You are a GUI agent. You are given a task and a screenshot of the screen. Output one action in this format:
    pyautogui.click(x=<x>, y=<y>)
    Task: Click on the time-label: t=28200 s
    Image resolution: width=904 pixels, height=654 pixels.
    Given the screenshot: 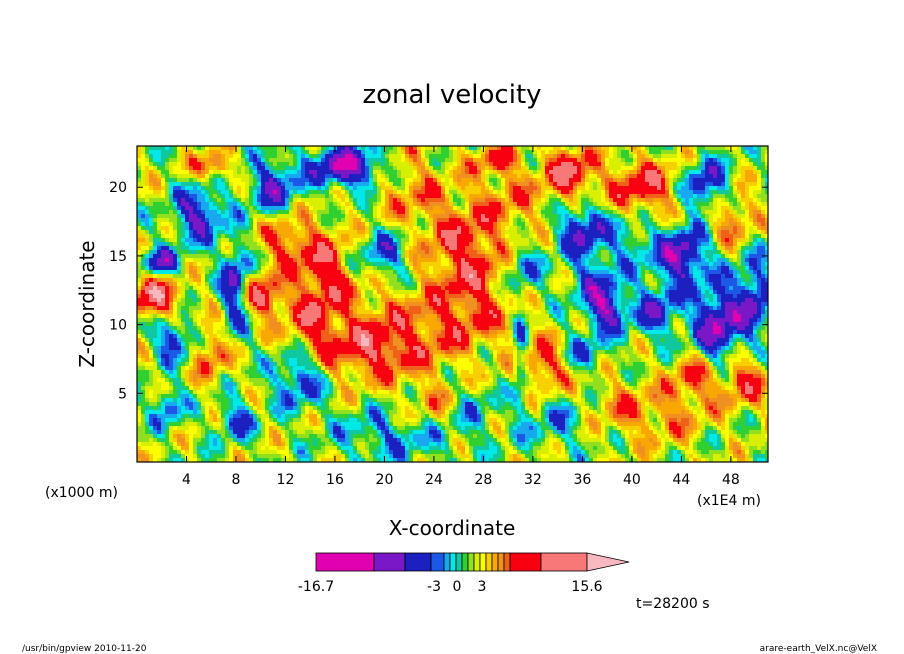 What is the action you would take?
    pyautogui.click(x=673, y=604)
    